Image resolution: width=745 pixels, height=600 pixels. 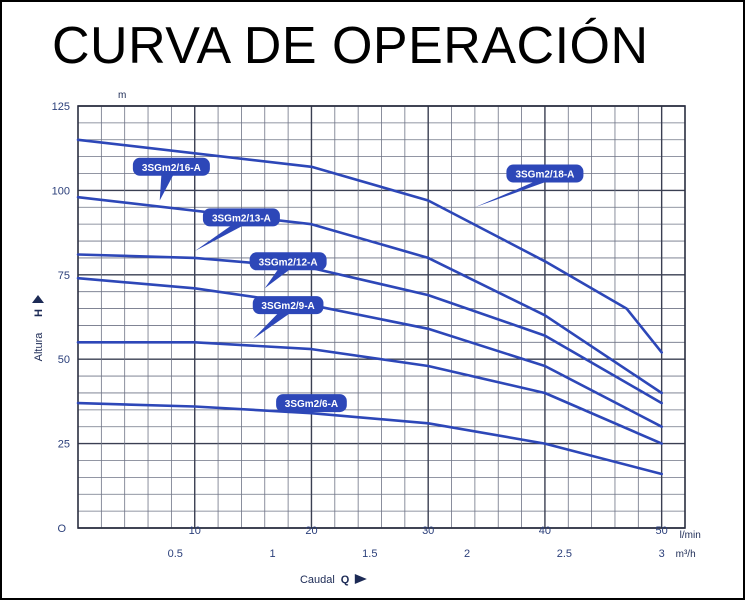 I want to click on x2-tick-label: 1, so click(x=272, y=554).